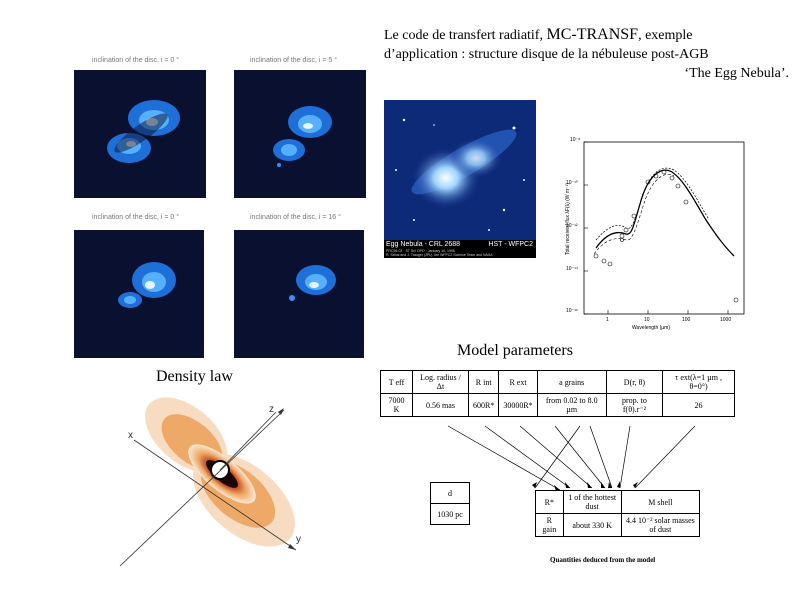 This screenshot has width=794, height=595. I want to click on sed-xtick-1: 1, so click(607, 320).